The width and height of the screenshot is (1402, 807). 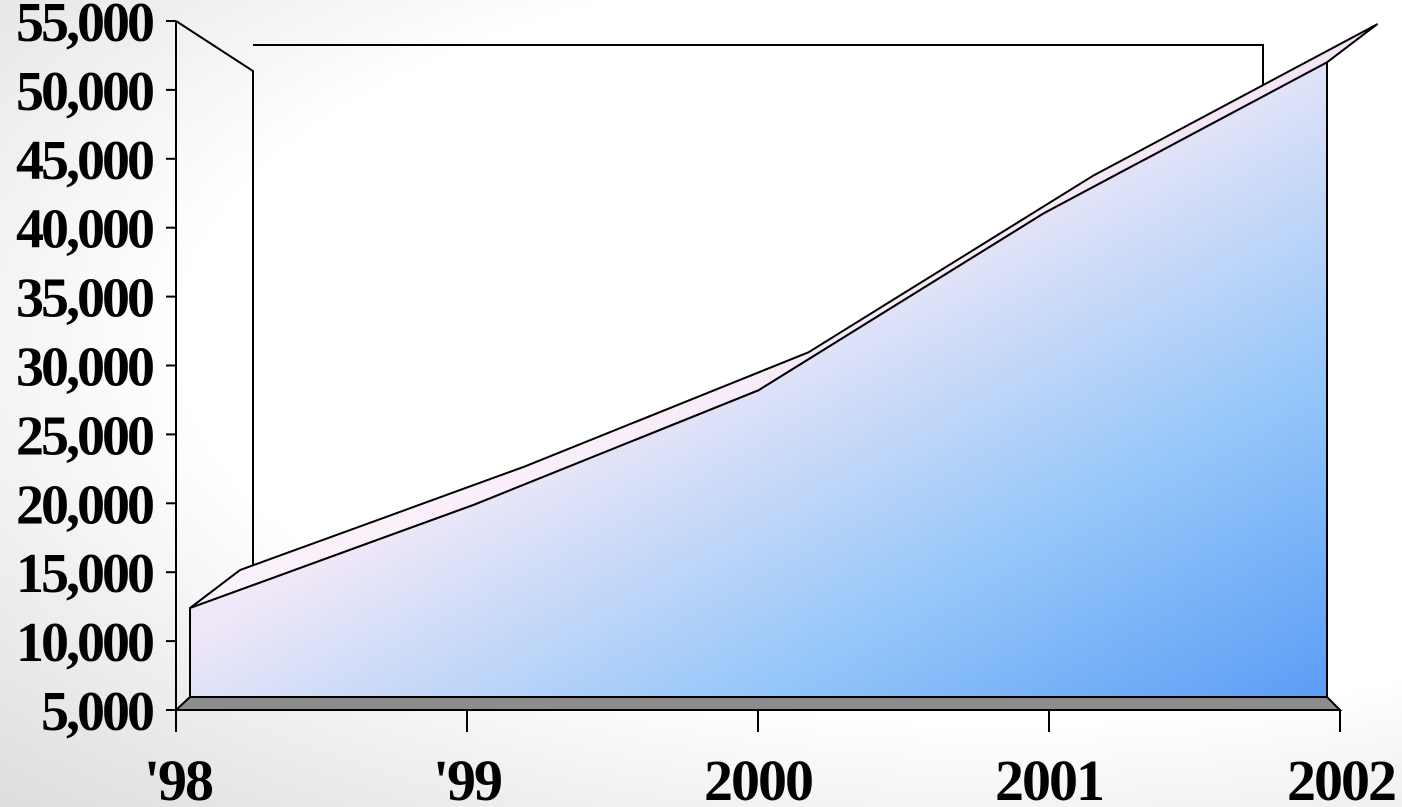 I want to click on back-wall-top-edge, so click(x=758, y=67).